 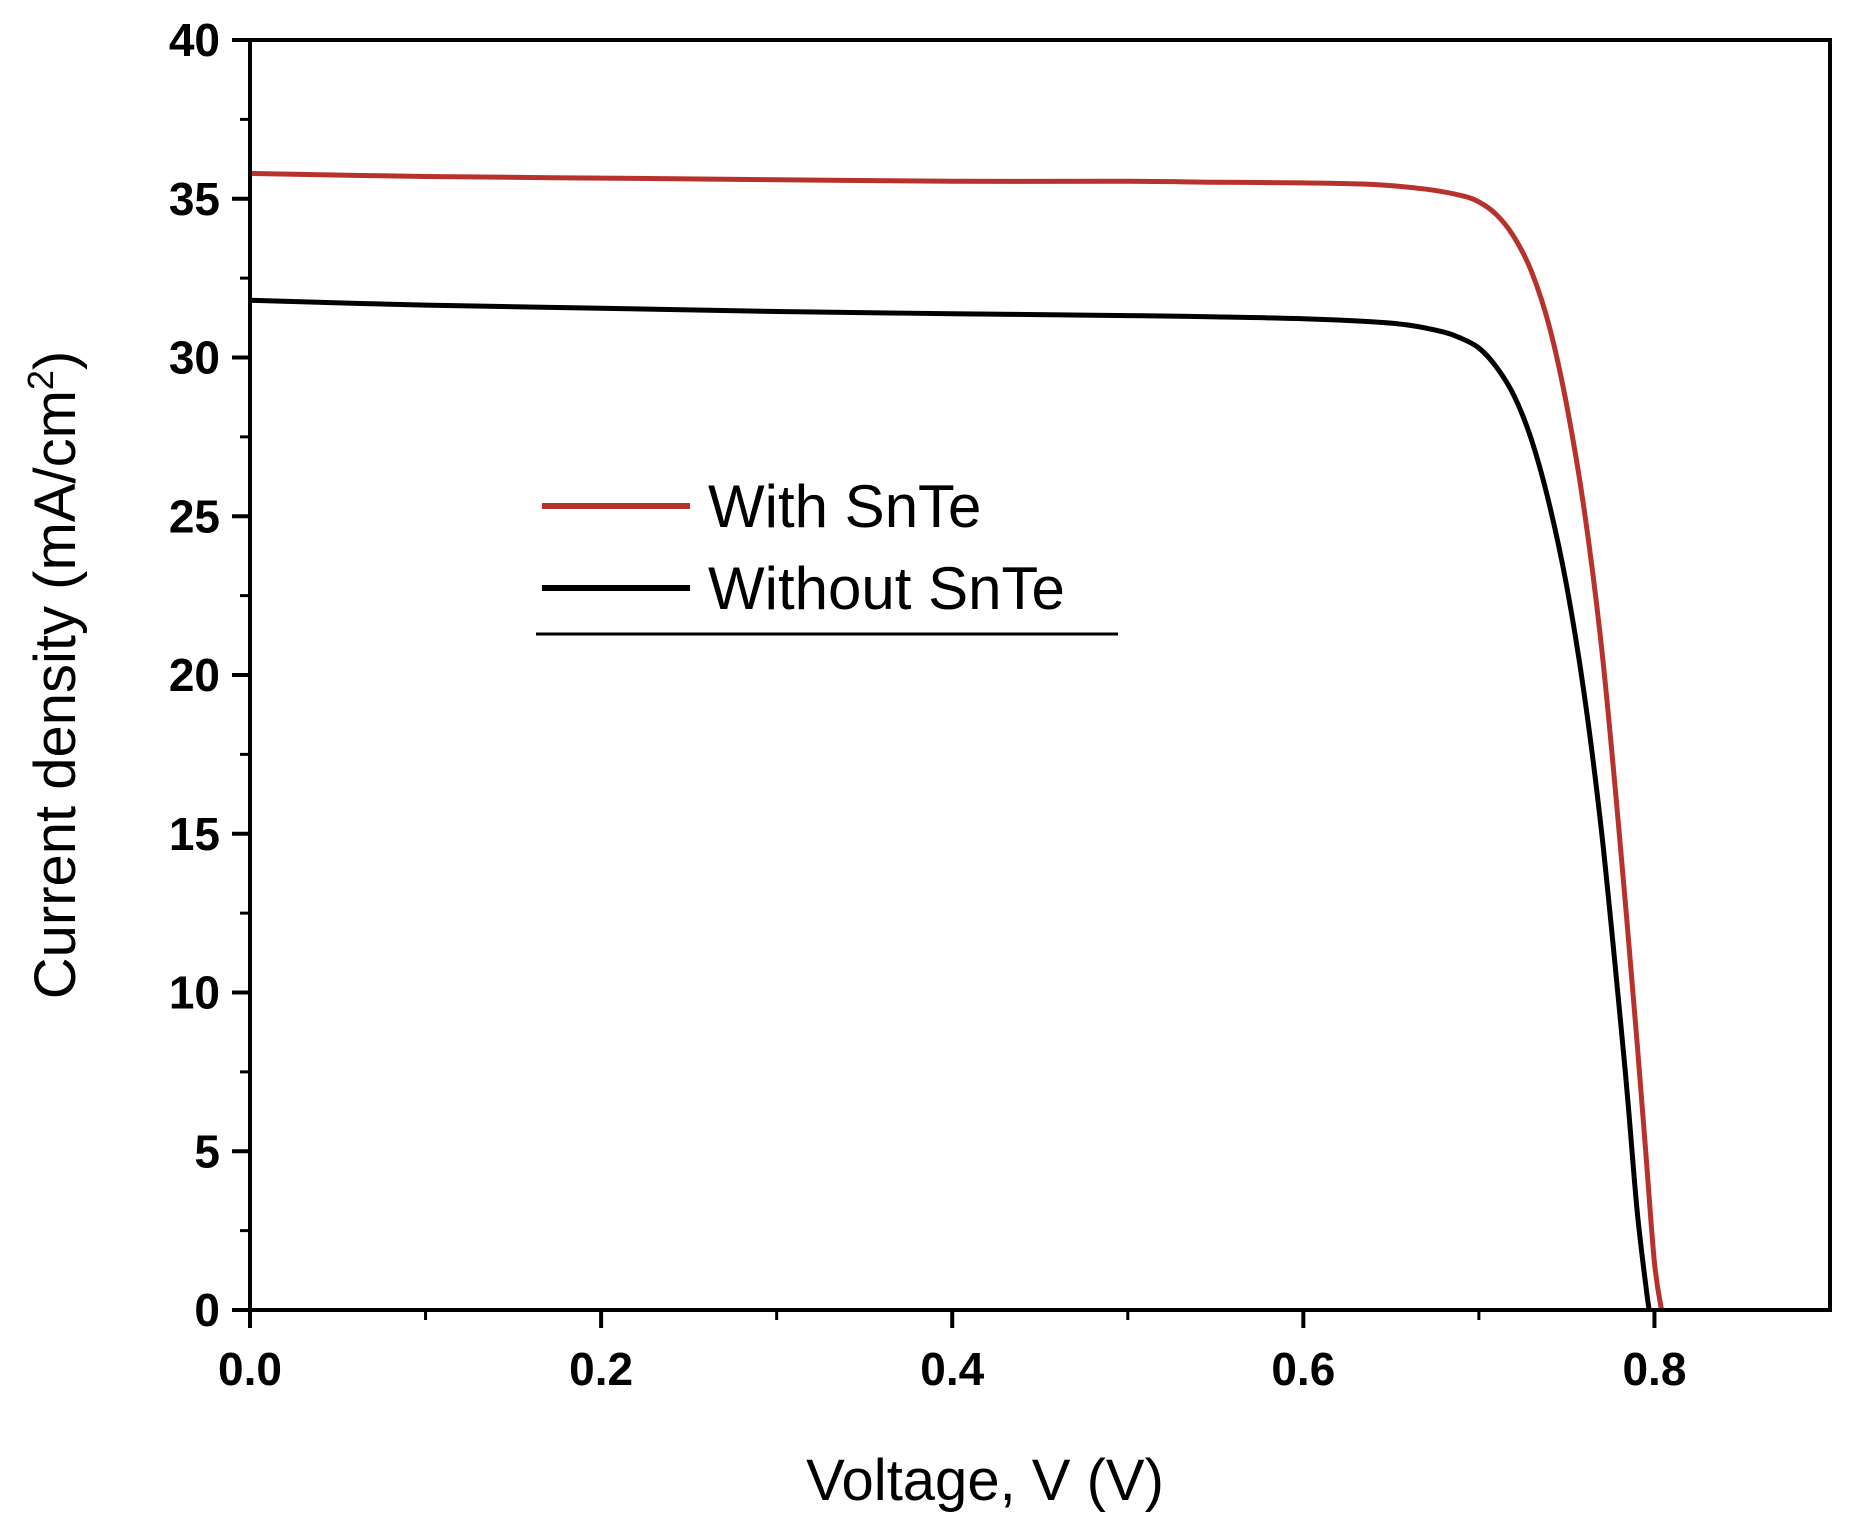 I want to click on y-tick-label: 40, so click(x=194, y=40).